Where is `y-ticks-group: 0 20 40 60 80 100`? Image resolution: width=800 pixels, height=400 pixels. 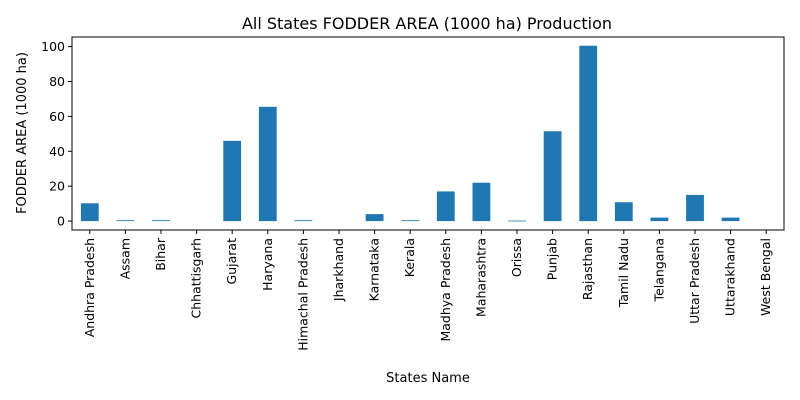 y-ticks-group: 0 20 40 60 80 100 is located at coordinates (56, 134).